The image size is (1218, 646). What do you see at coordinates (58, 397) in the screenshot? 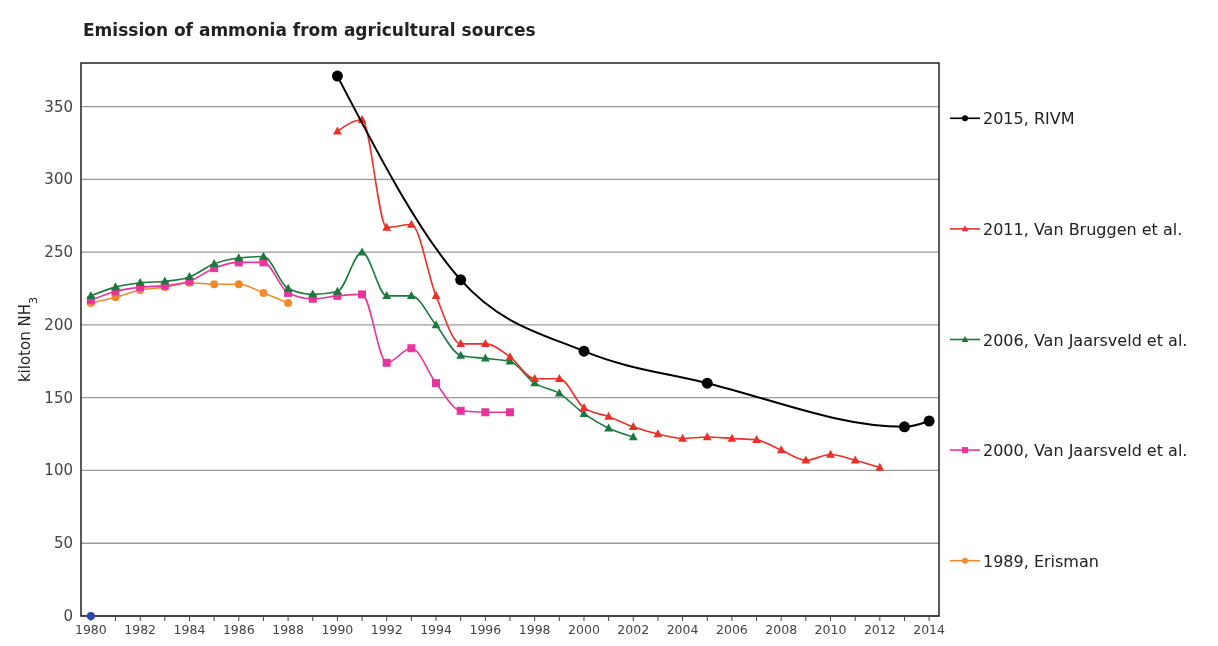
I see `y-tick-label: 150` at bounding box center [58, 397].